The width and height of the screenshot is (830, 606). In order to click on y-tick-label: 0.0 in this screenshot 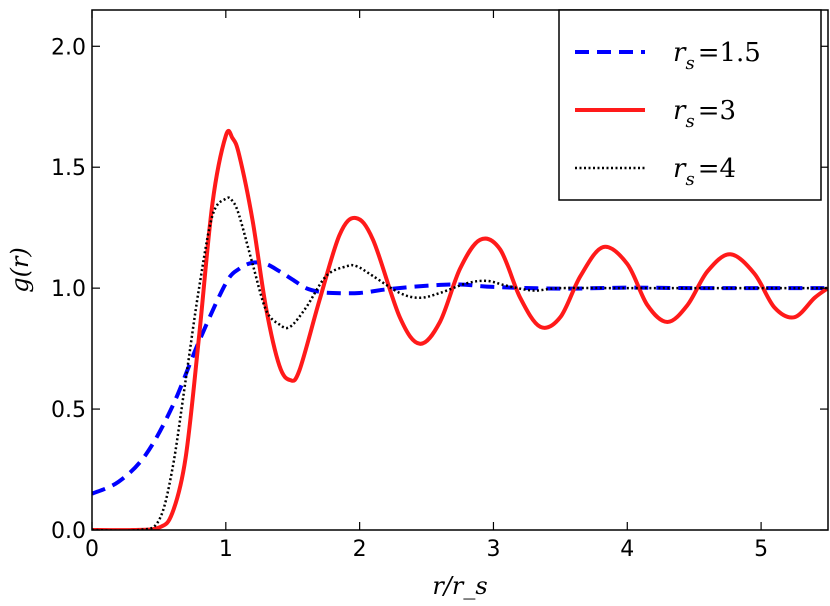, I will do `click(68, 531)`.